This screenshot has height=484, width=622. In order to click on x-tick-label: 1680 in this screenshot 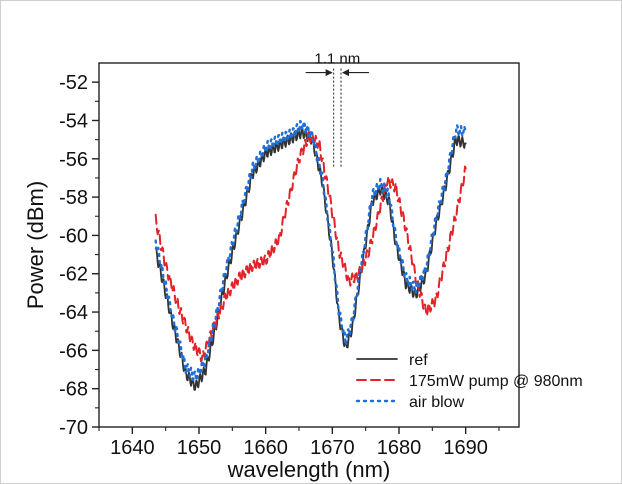, I will do `click(399, 448)`.